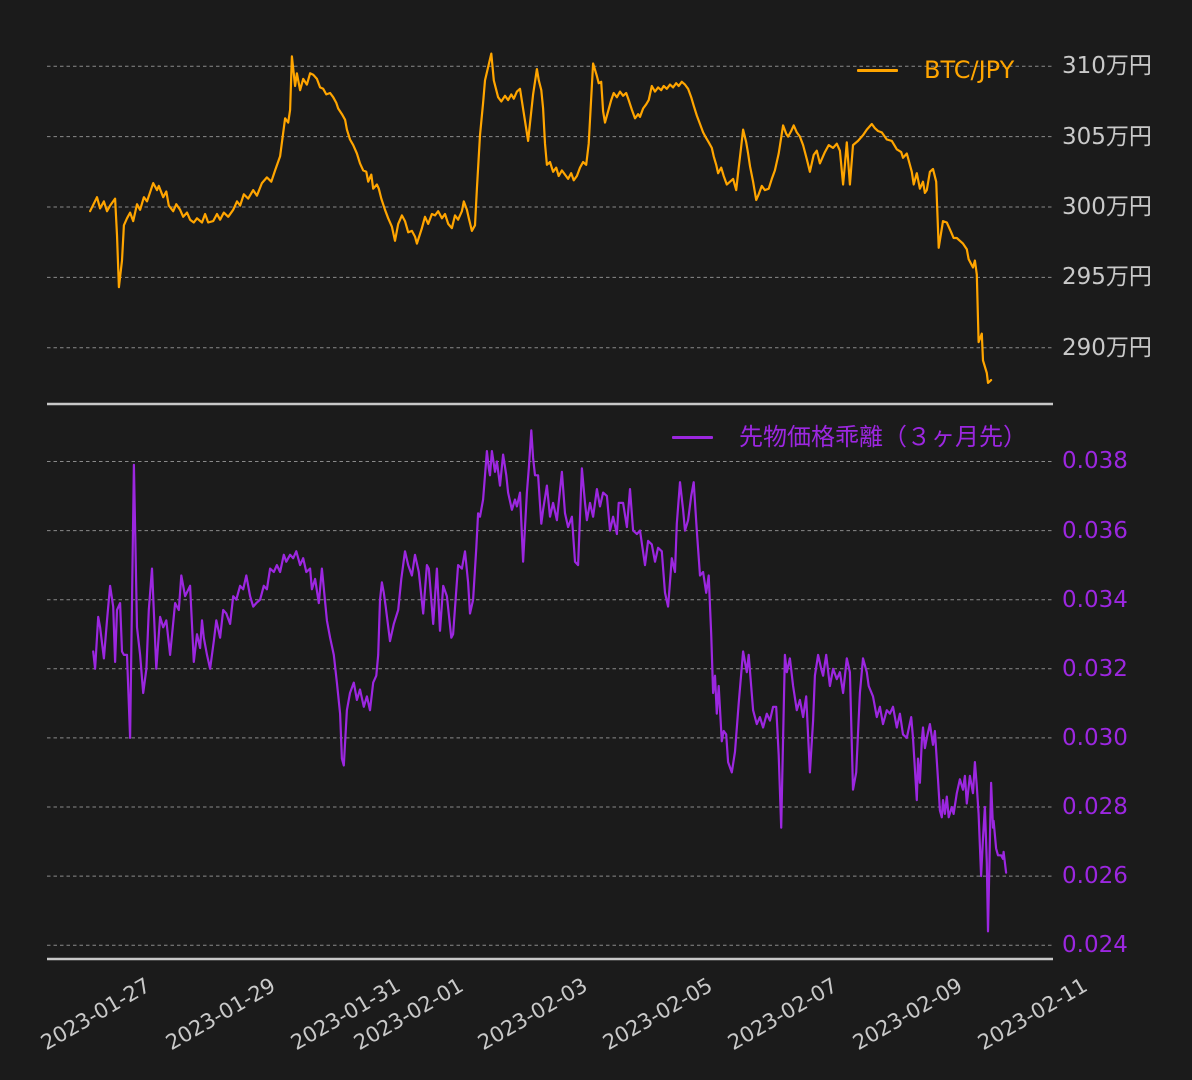 This screenshot has height=1080, width=1192. Describe the element at coordinates (692, 437) in the screenshot. I see `futures-deviation-line-sample-icon` at that location.